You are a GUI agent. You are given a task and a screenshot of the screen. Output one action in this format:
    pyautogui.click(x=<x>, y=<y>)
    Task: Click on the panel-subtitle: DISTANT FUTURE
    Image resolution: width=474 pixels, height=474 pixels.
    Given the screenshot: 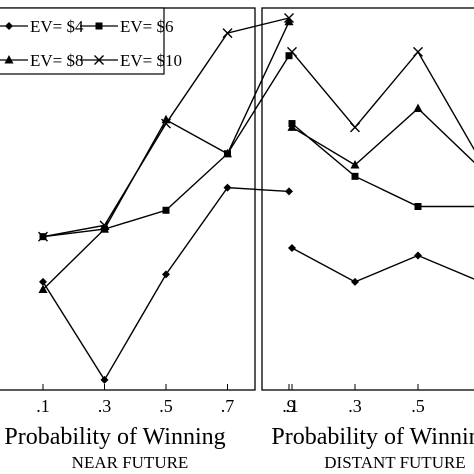 What is the action you would take?
    pyautogui.click(x=394, y=462)
    